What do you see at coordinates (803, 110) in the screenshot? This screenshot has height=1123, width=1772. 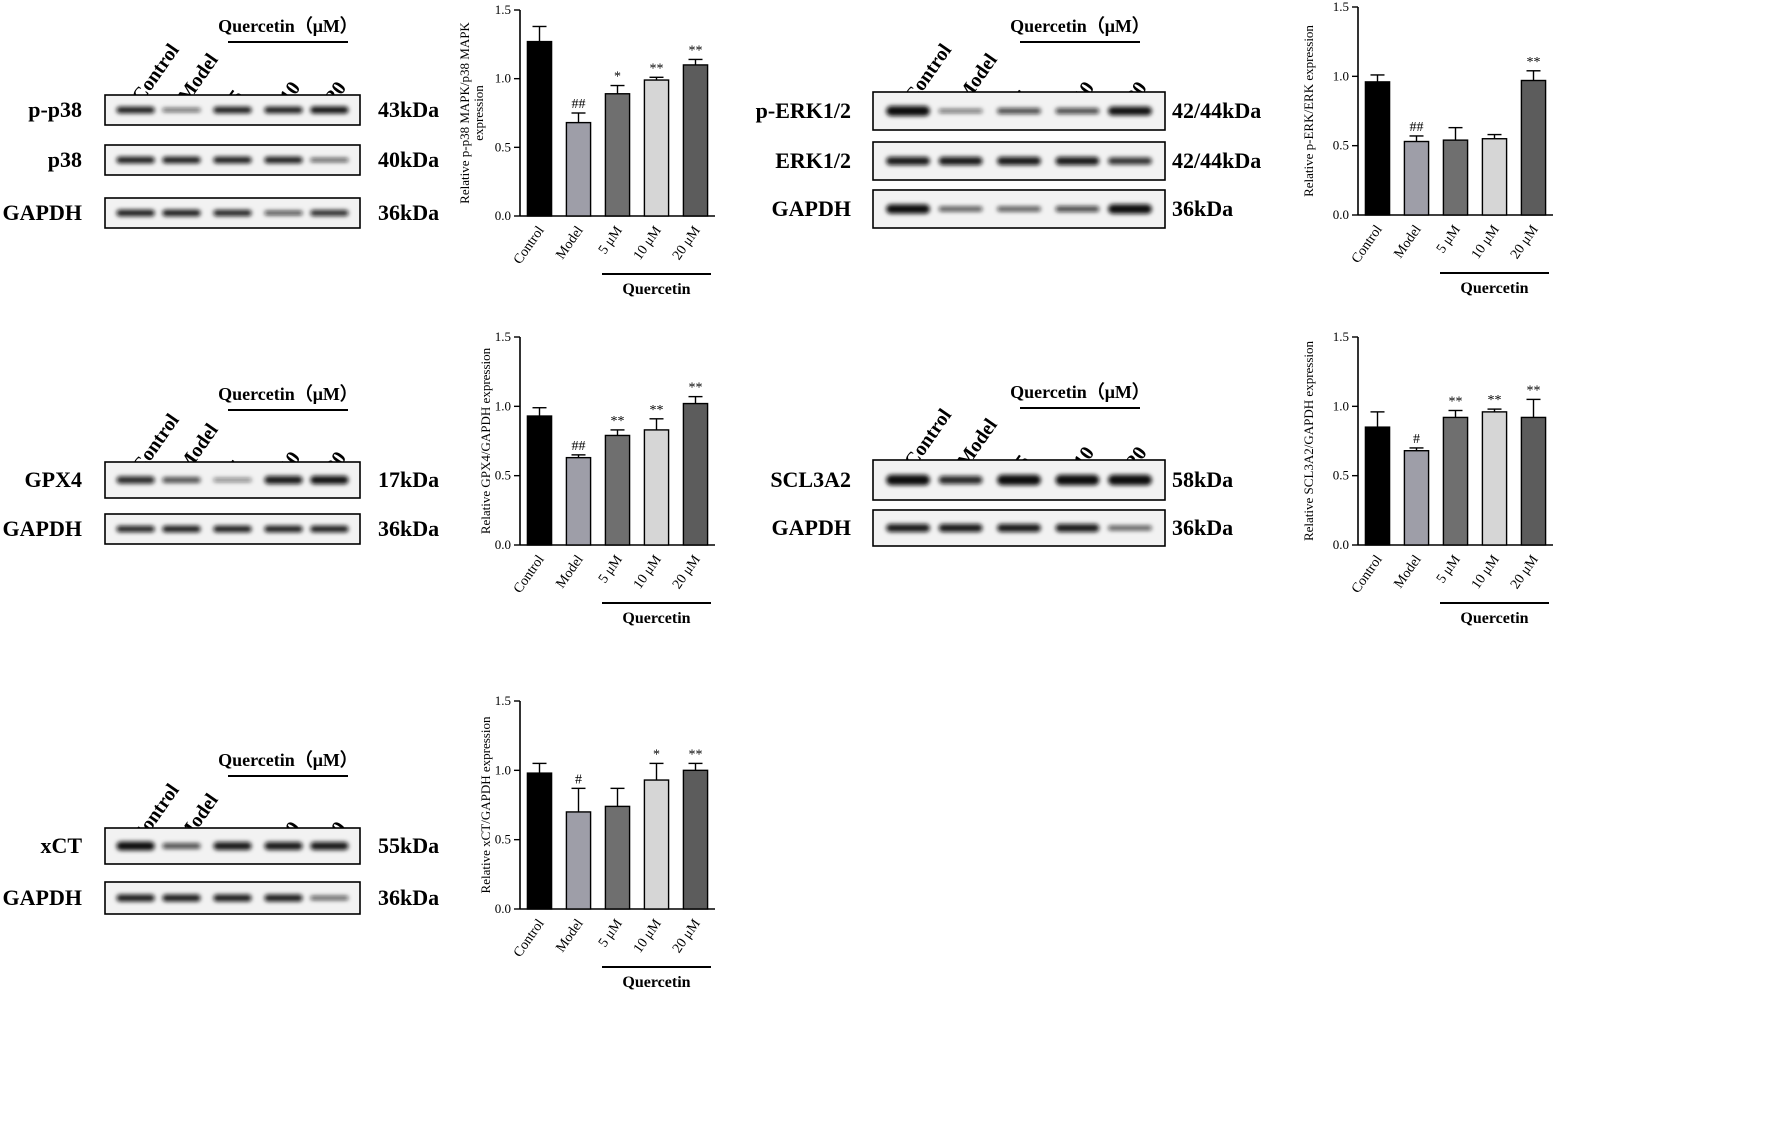 I see `protein-label: p-ERK1/2` at bounding box center [803, 110].